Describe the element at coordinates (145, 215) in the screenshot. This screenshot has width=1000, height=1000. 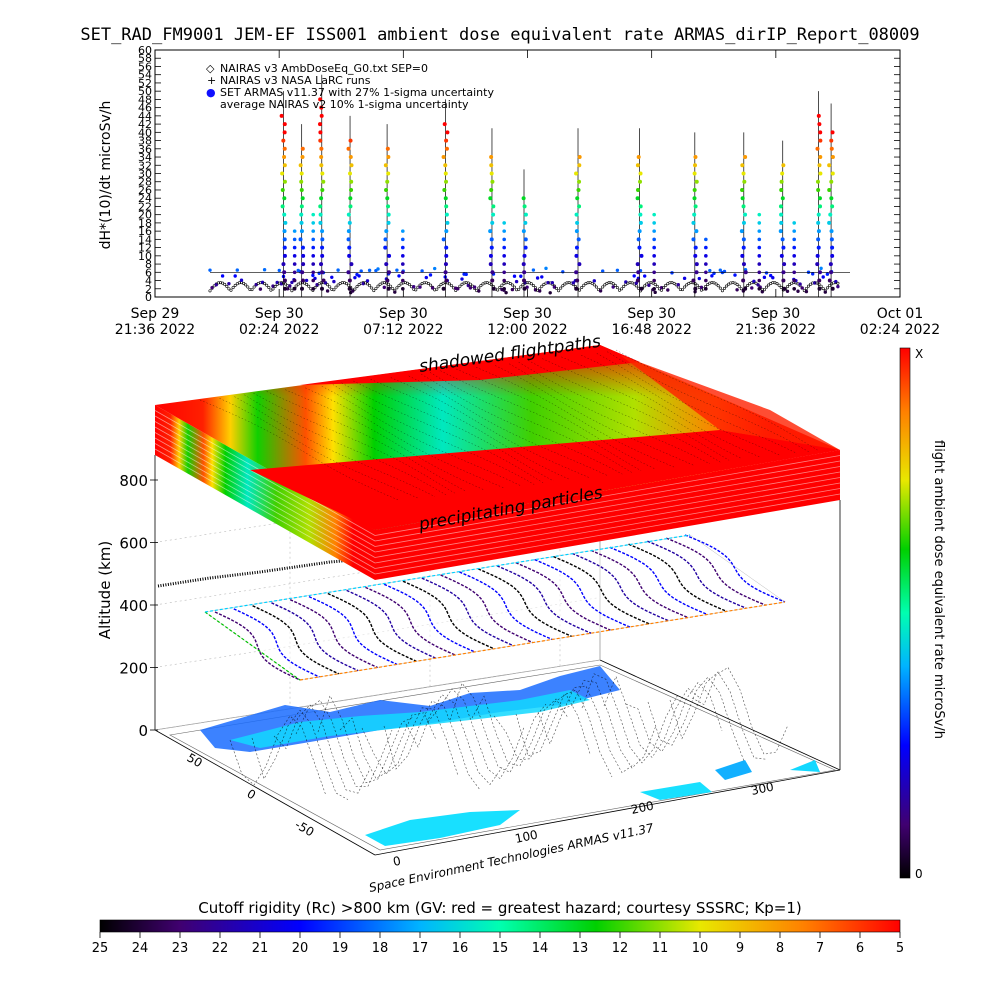
I see `y-tick-label: 20` at that location.